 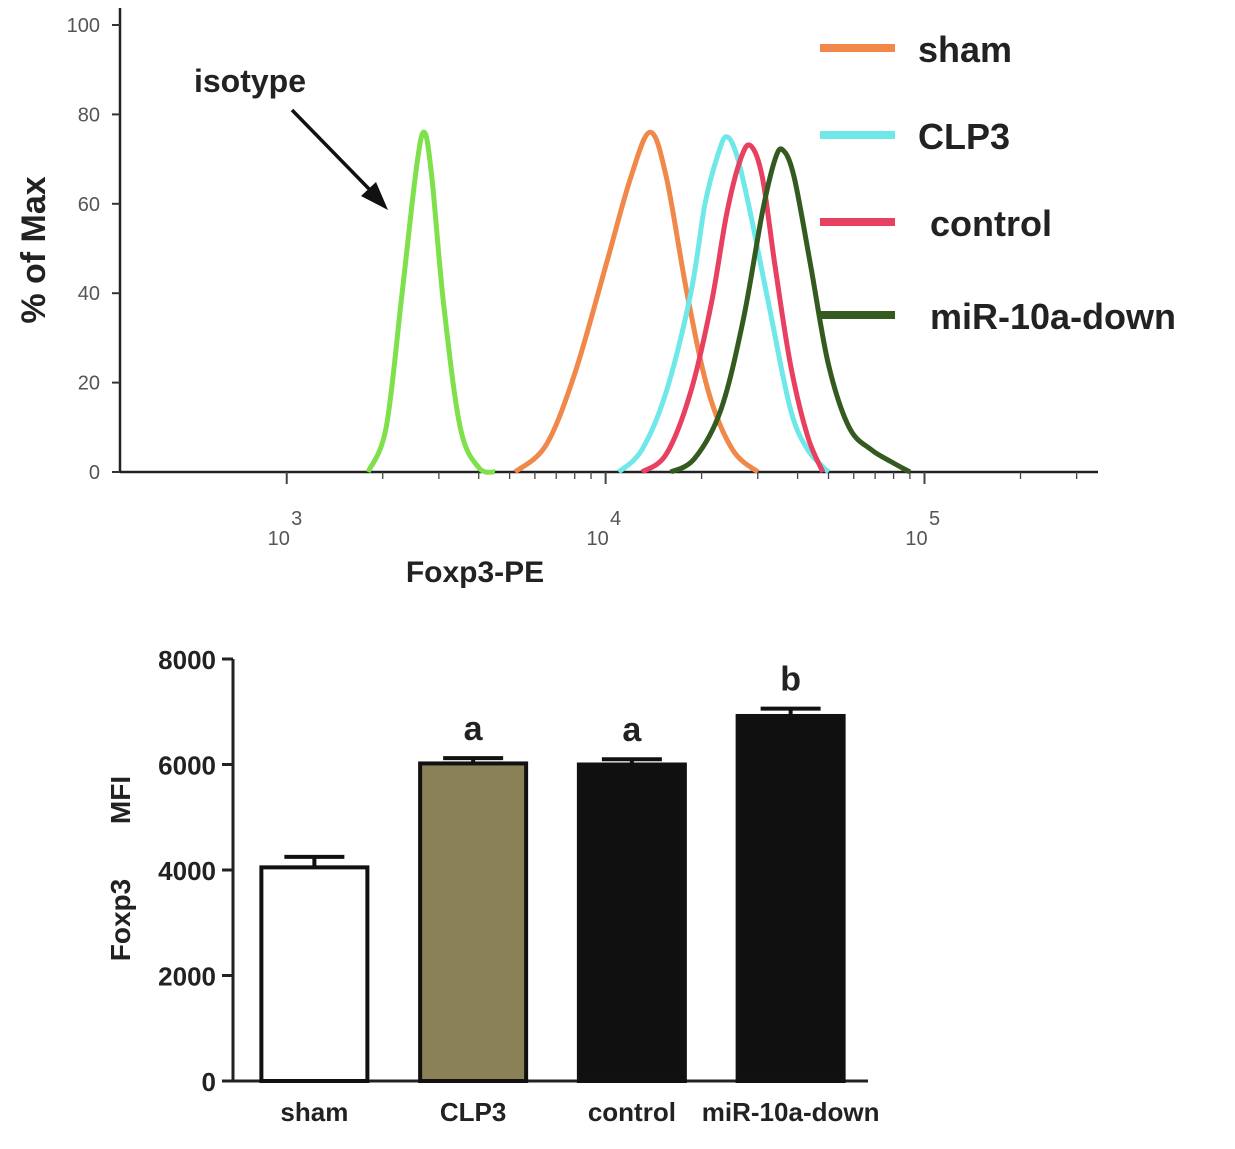 What do you see at coordinates (187, 977) in the screenshot?
I see `bar-y-tick-label: 2000` at bounding box center [187, 977].